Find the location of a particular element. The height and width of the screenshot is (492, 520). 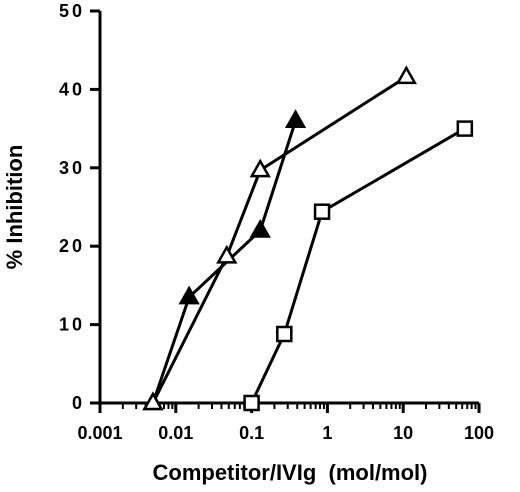

y-ticks: 0 10 20 30 40 50 is located at coordinates (79, 207).